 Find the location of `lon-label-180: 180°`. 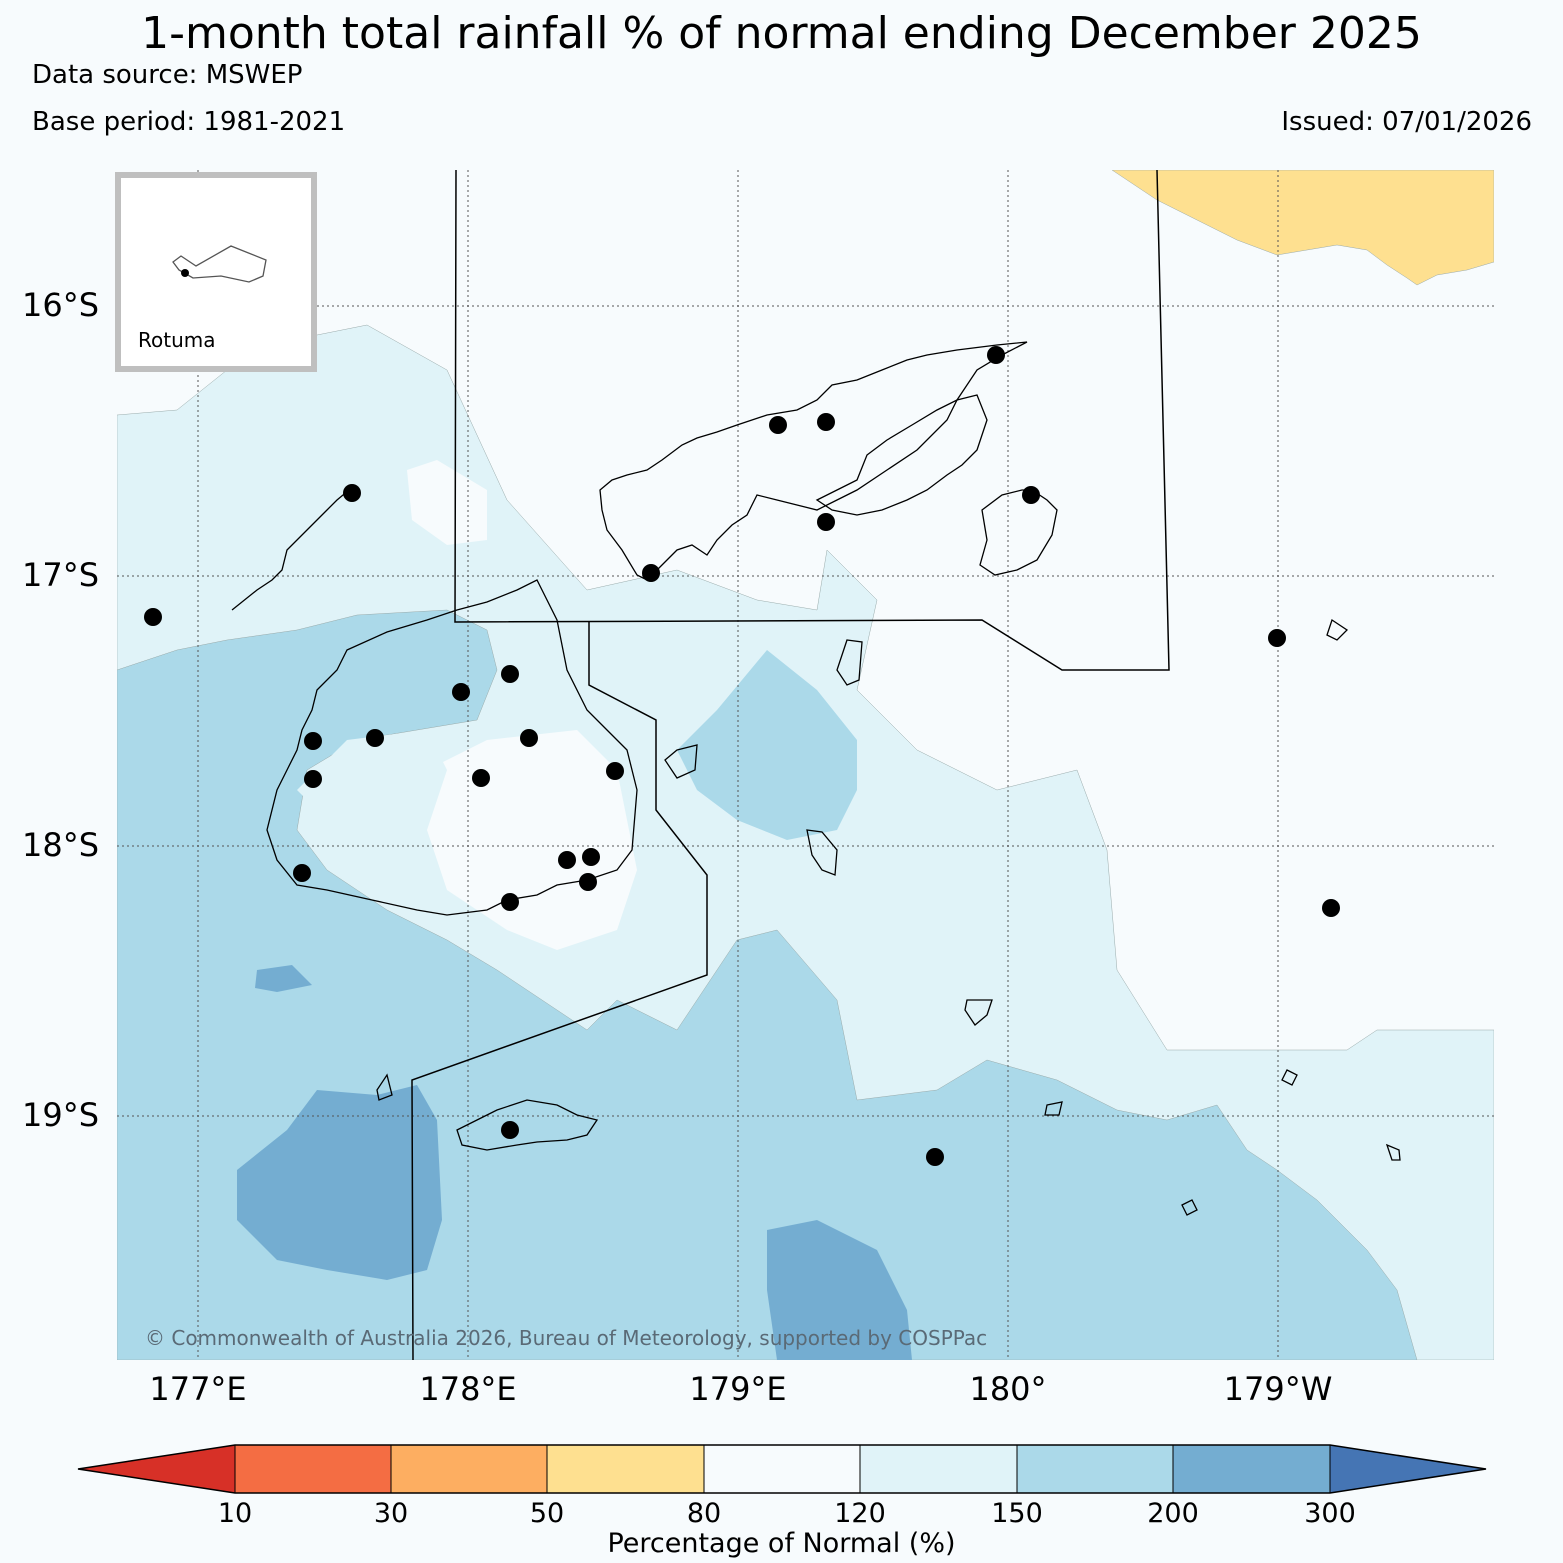

lon-label-180: 180° is located at coordinates (1008, 1389).